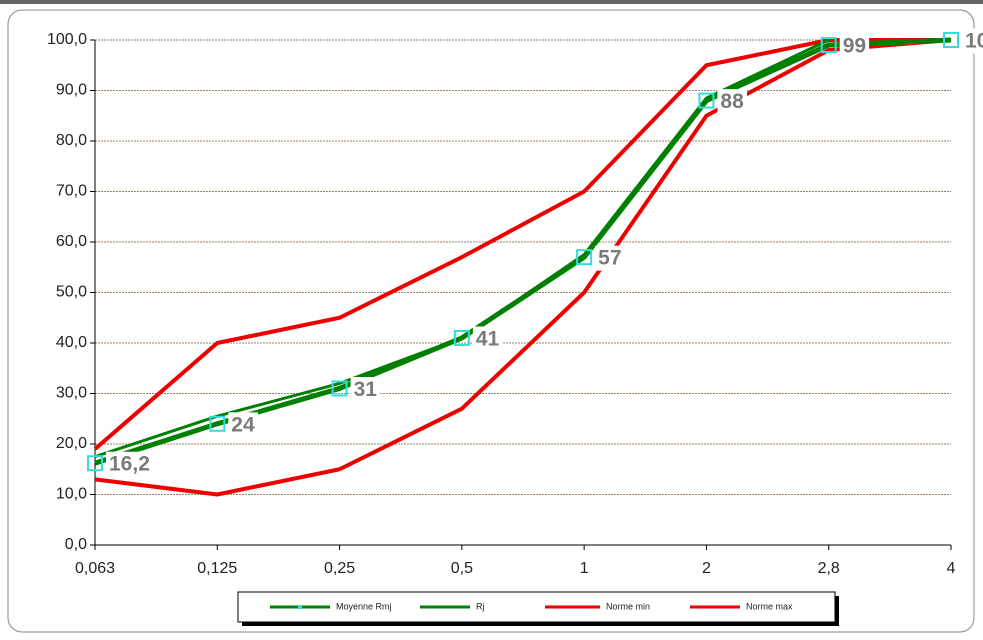 The height and width of the screenshot is (640, 983). I want to click on data-label: 88, so click(732, 101).